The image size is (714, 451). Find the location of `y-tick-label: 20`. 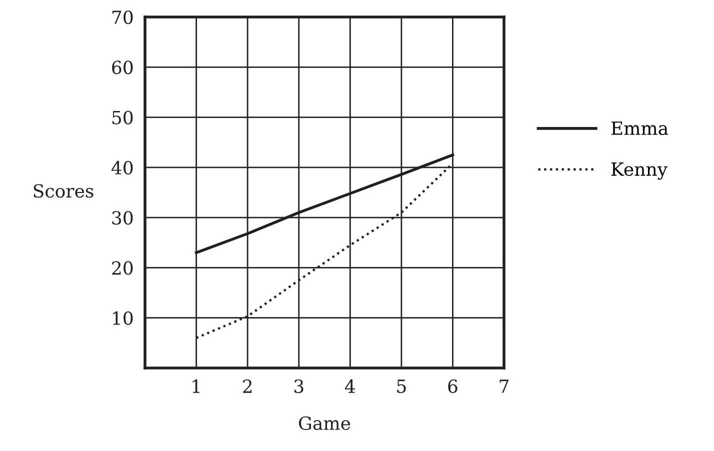

y-tick-label: 20 is located at coordinates (122, 268).